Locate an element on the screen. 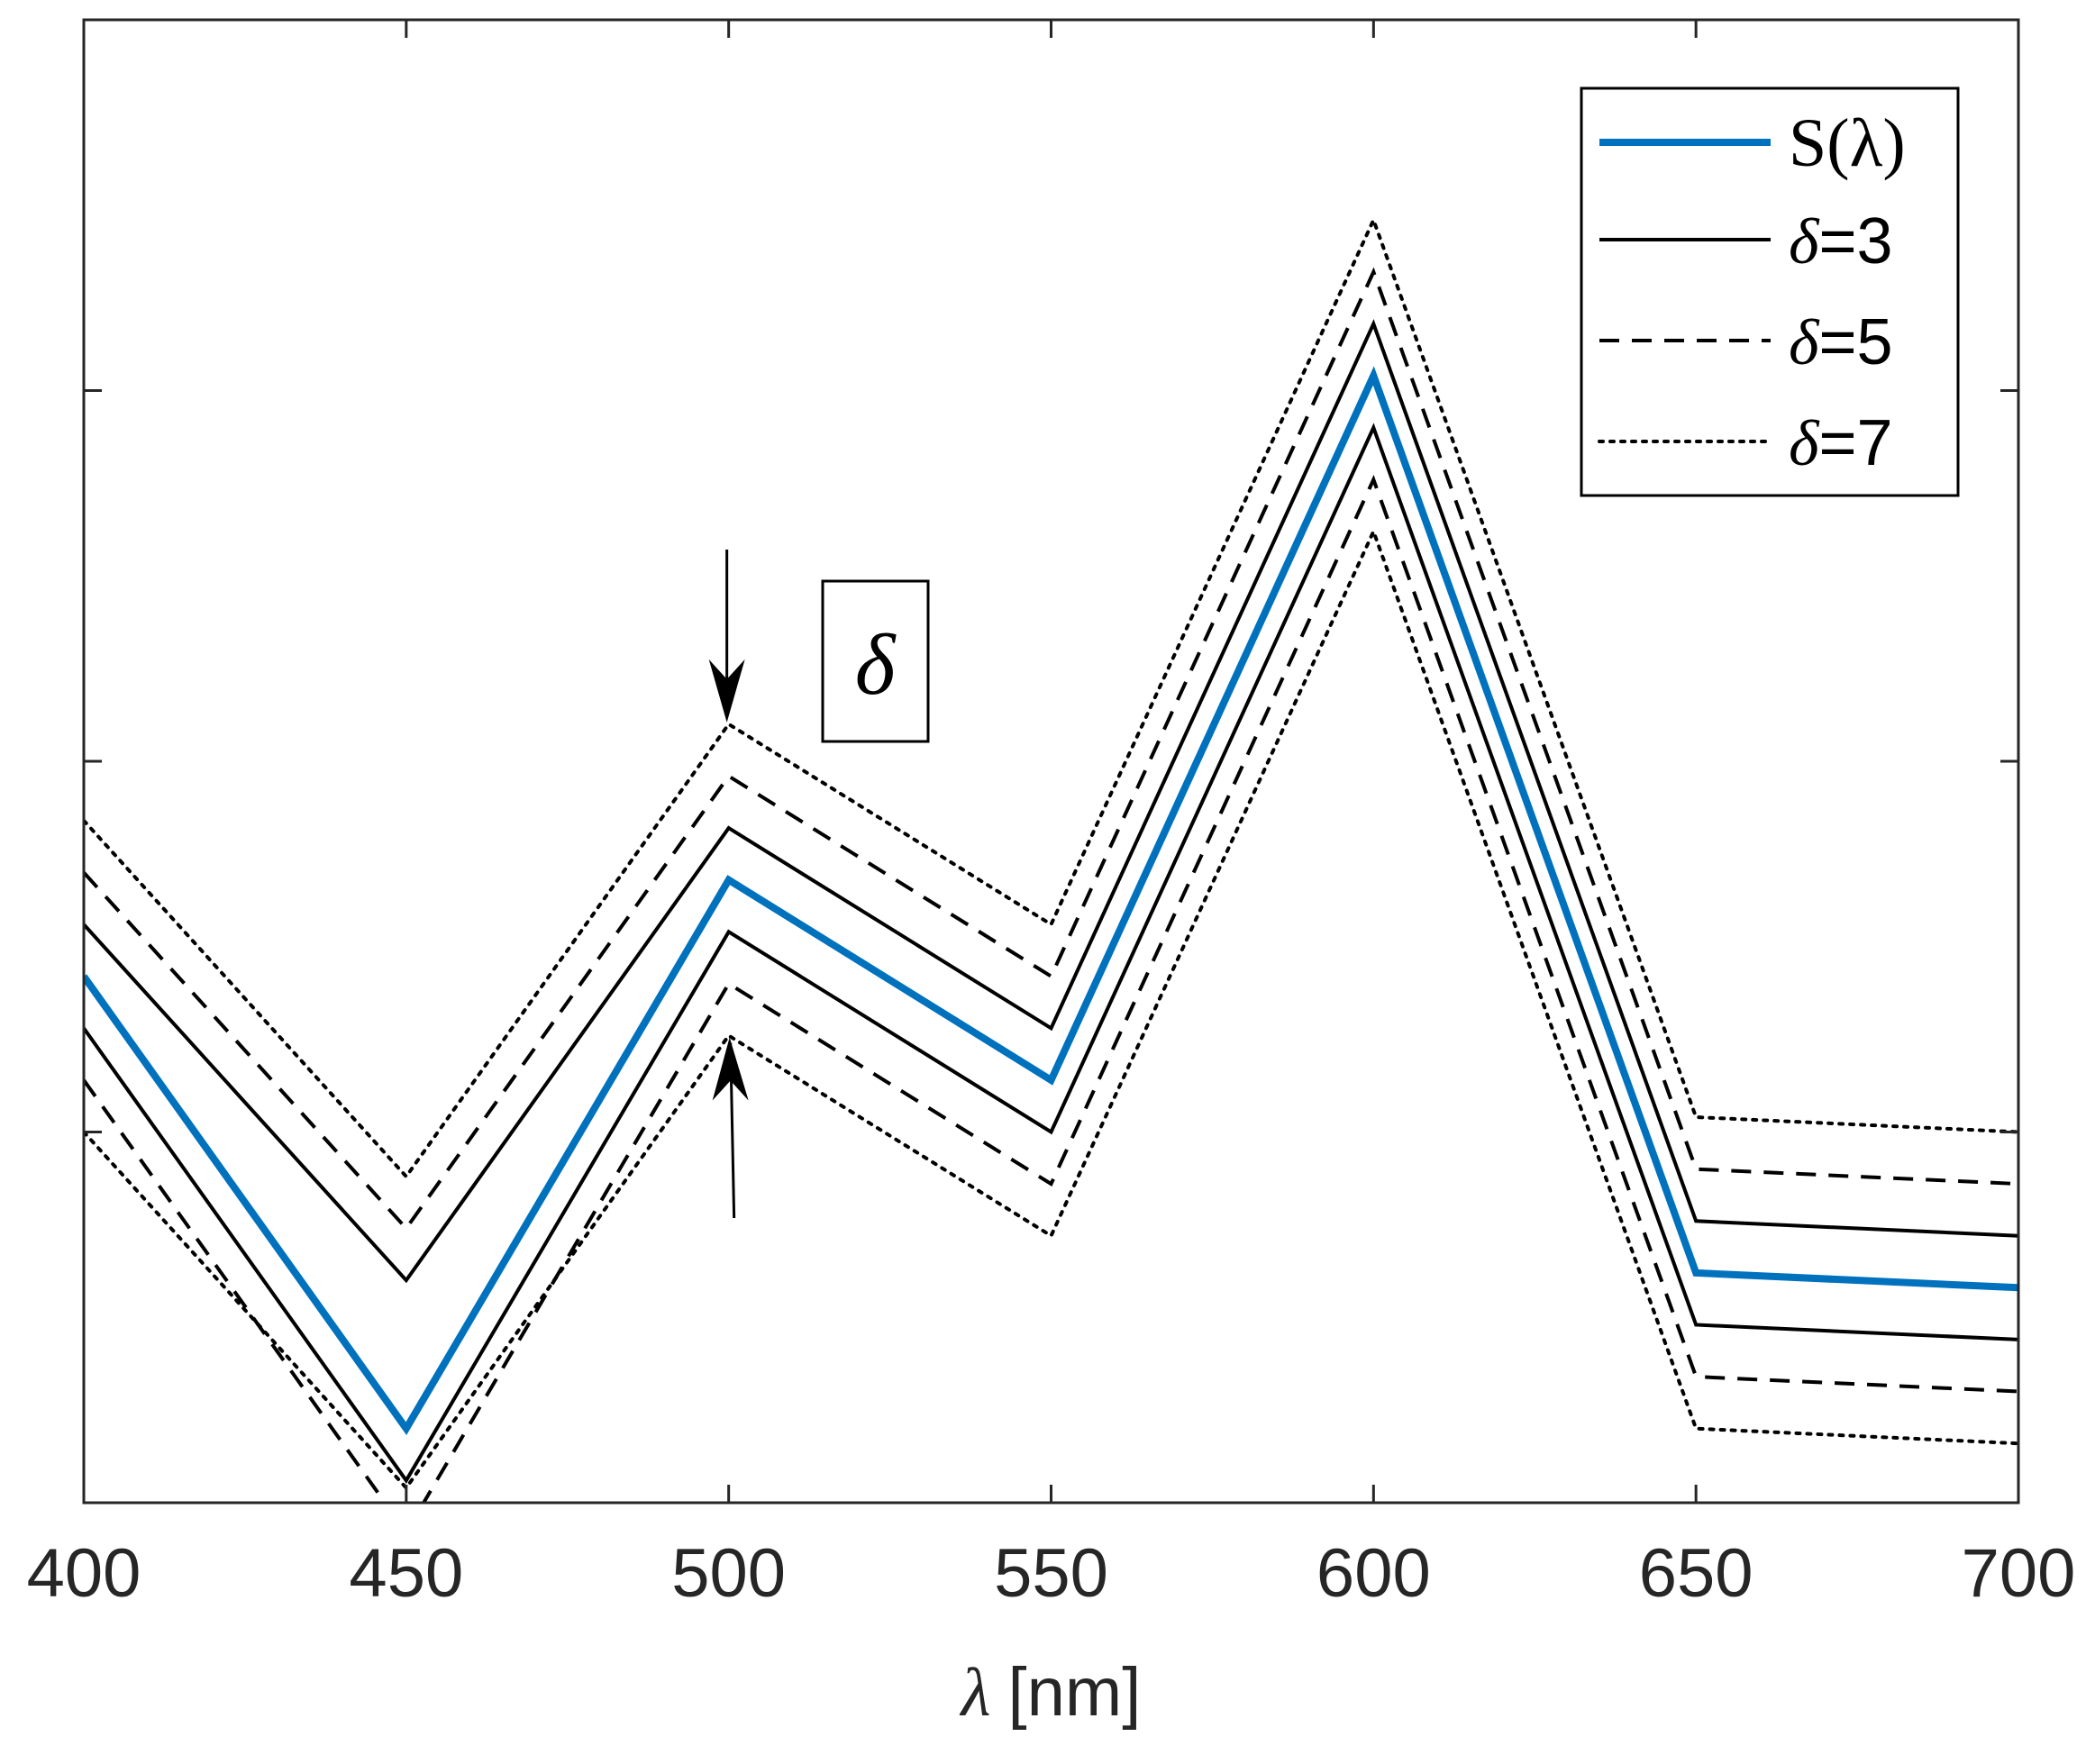  x-tick-label: 650 is located at coordinates (1696, 1574).